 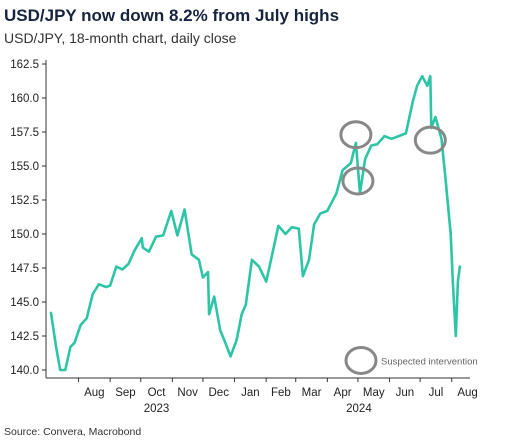 What do you see at coordinates (361, 360) in the screenshot?
I see `legend-circle-marker` at bounding box center [361, 360].